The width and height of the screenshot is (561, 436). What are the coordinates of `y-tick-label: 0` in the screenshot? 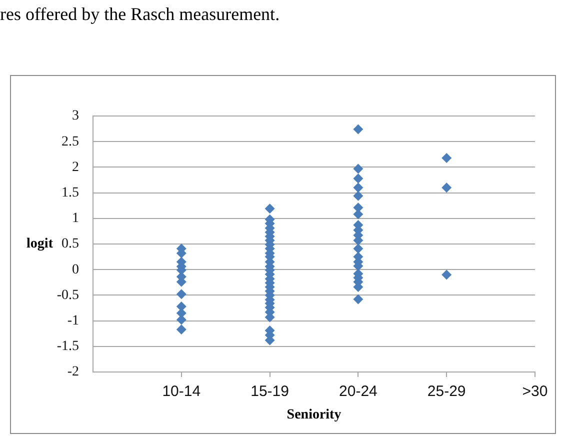 It's located at (75, 270).